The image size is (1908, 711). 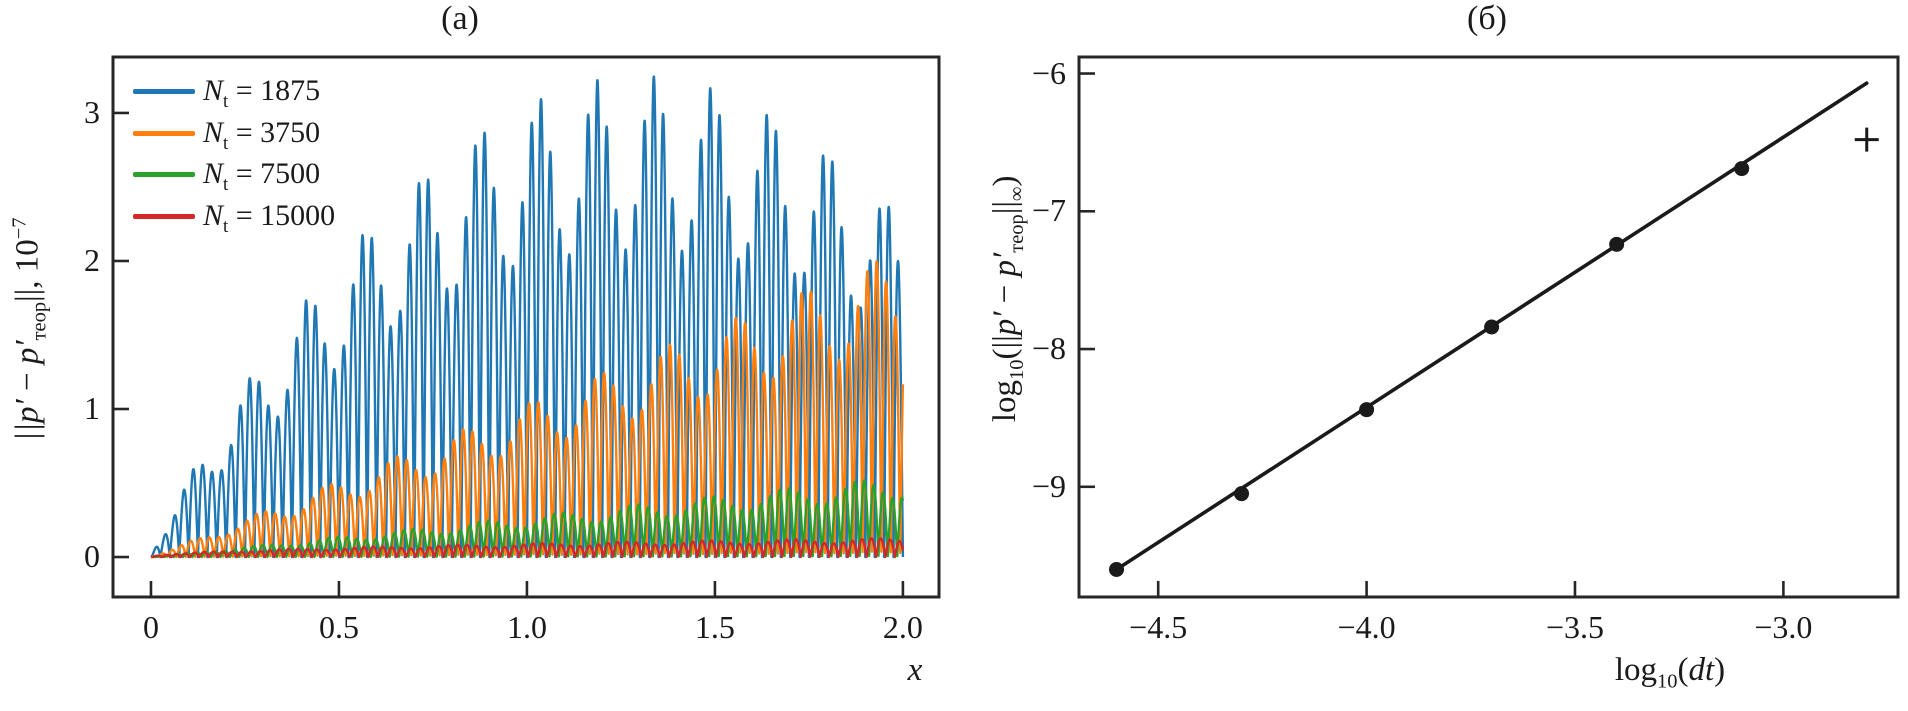 I want to click on panel-b-xlabel-open: (, so click(x=1683, y=670).